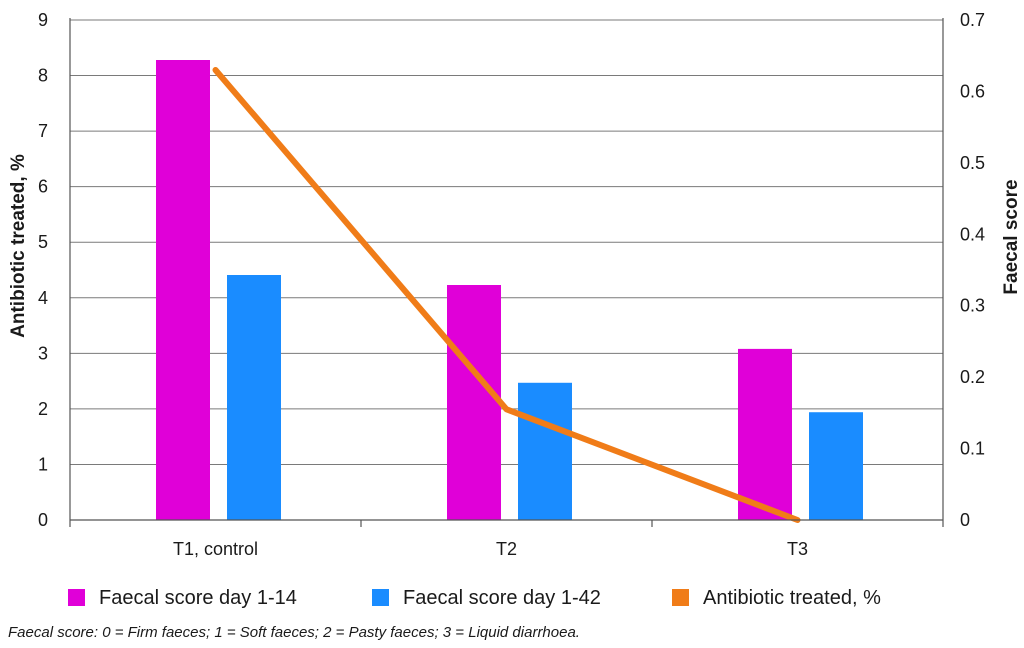 The image size is (1024, 648). What do you see at coordinates (797, 549) in the screenshot?
I see `category-label: T3` at bounding box center [797, 549].